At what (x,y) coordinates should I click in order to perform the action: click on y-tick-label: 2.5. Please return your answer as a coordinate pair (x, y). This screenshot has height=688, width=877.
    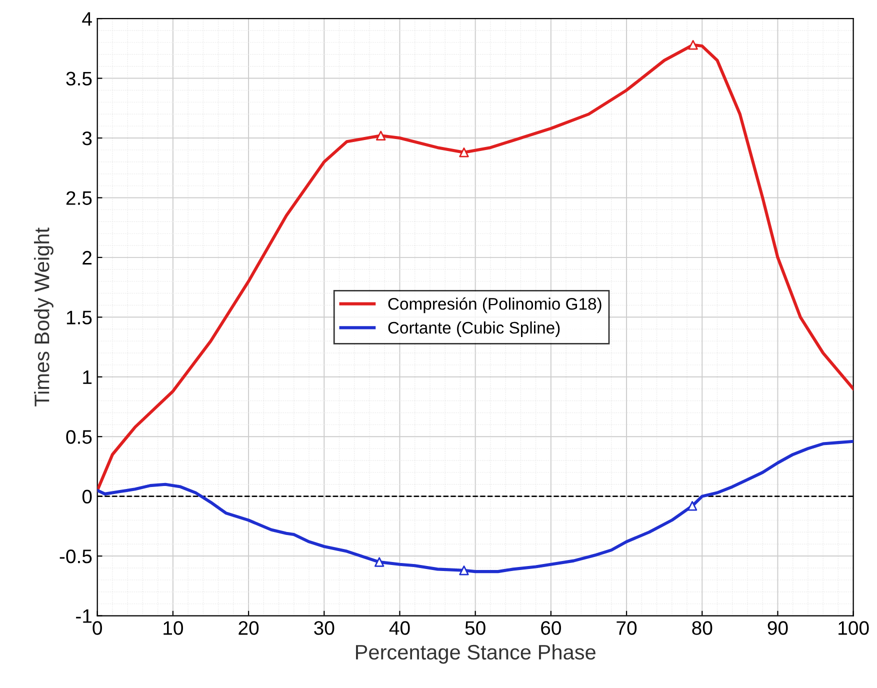
    Looking at the image, I should click on (79, 198).